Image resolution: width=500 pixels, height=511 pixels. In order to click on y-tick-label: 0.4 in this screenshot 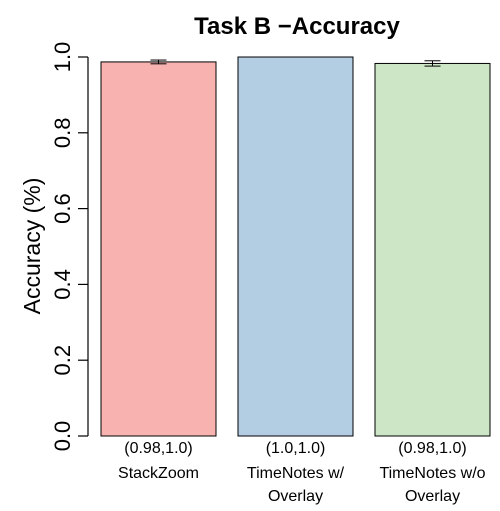, I will do `click(62, 284)`.